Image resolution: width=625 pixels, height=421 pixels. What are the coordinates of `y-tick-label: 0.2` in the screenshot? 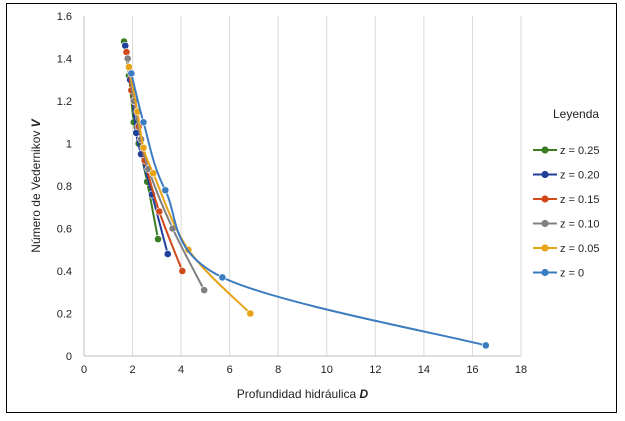 It's located at (64, 315).